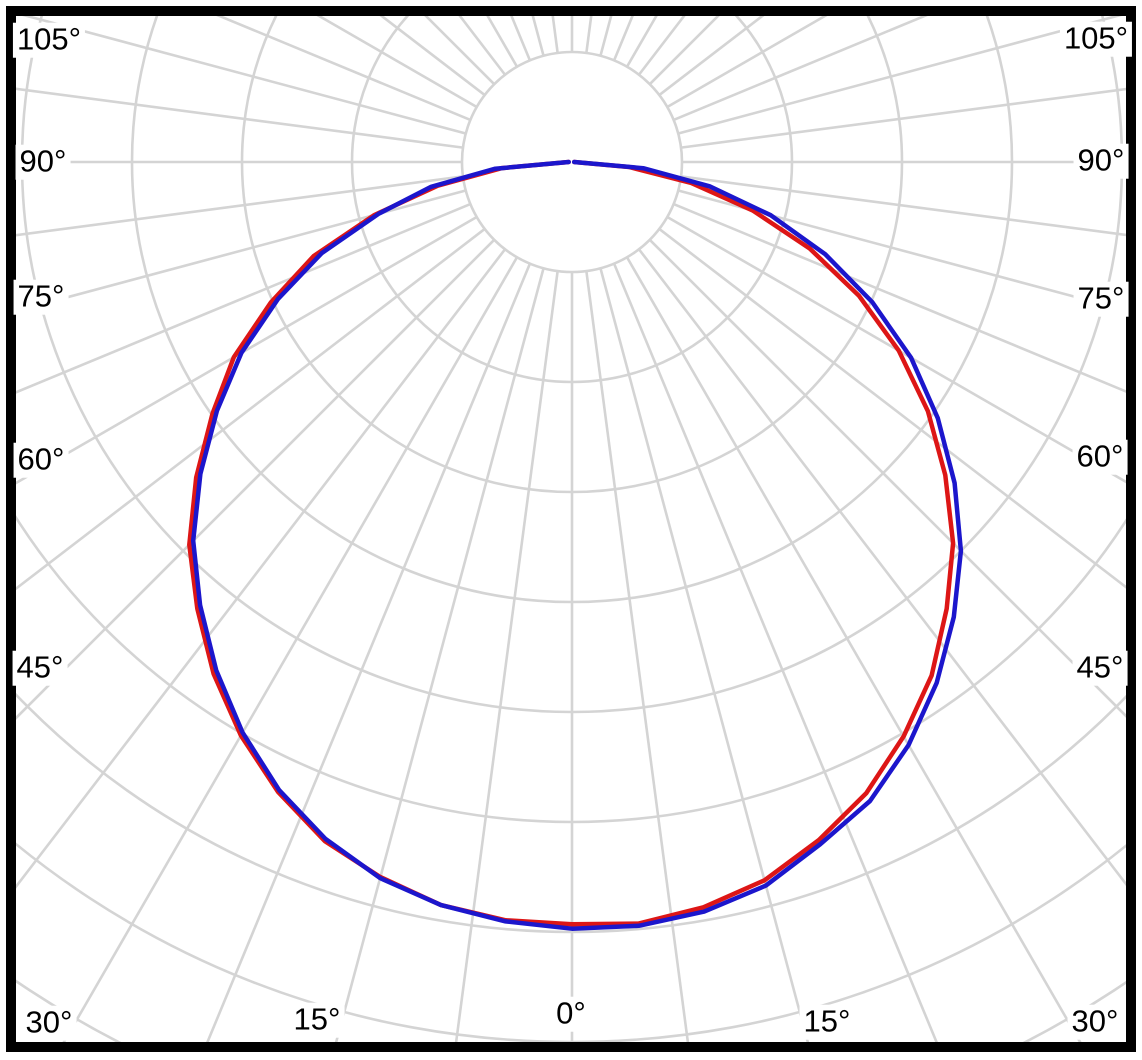 The width and height of the screenshot is (1142, 1060). Describe the element at coordinates (40, 668) in the screenshot. I see `angle-label-left-45: 45°` at that location.